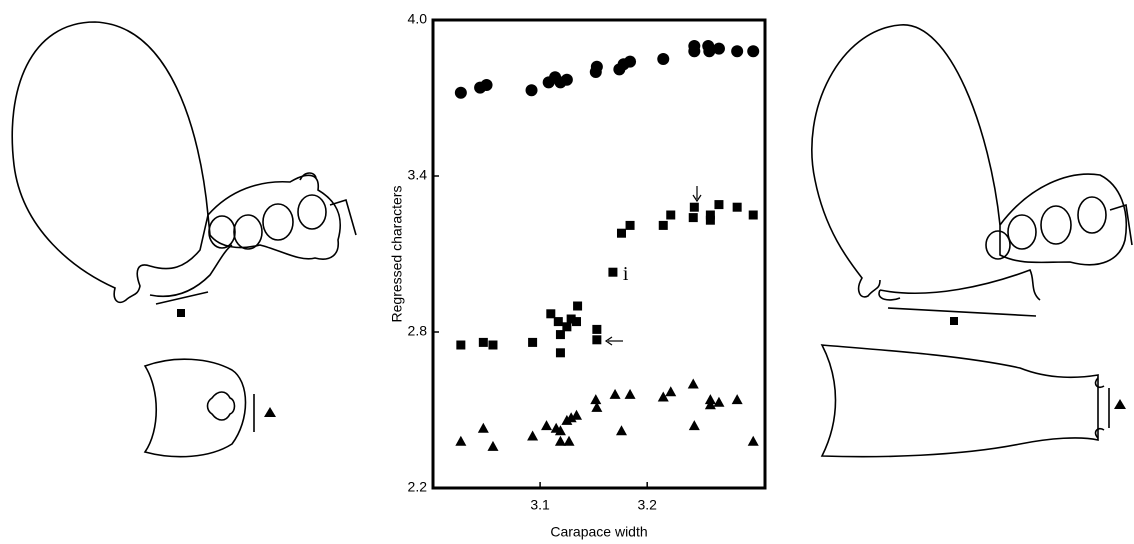 The height and width of the screenshot is (544, 1134). What do you see at coordinates (418, 487) in the screenshot?
I see `y-tick-label: 2.2` at bounding box center [418, 487].